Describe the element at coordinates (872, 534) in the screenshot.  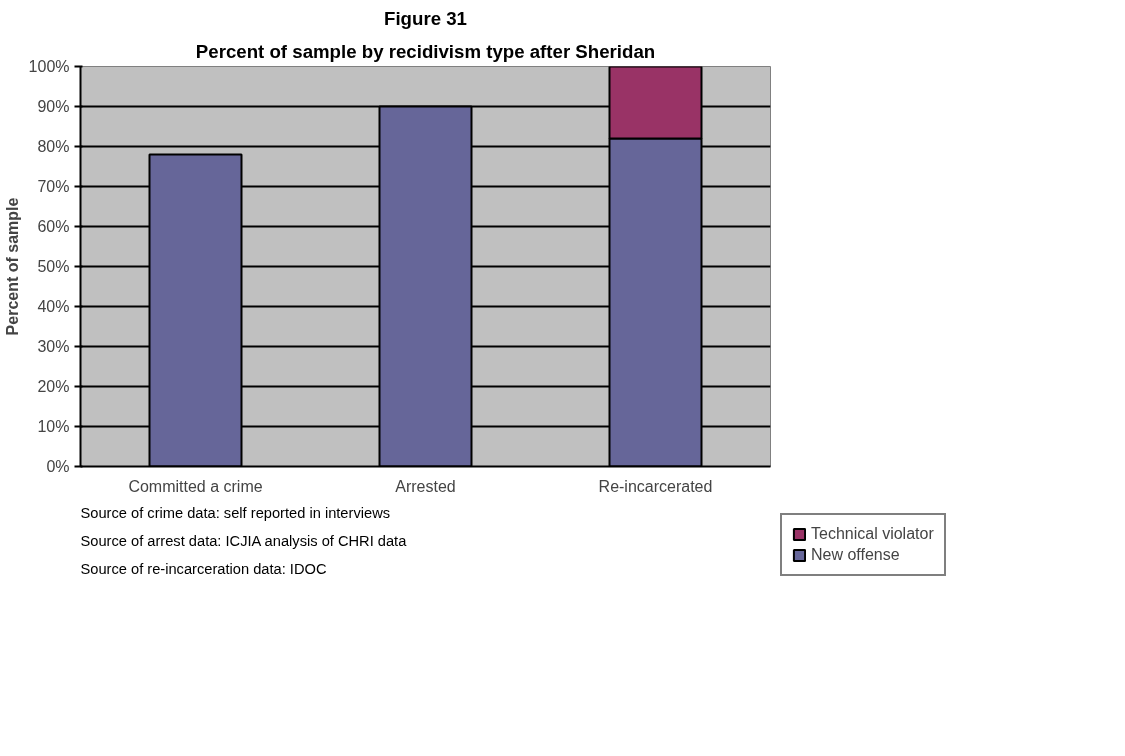
I see `legend-label: Technical violator` at that location.